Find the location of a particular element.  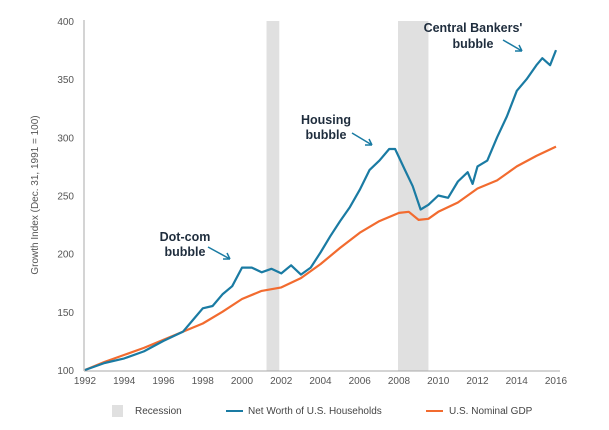

legend-gdp-label: U.S. Nominal GDP is located at coordinates (491, 411).